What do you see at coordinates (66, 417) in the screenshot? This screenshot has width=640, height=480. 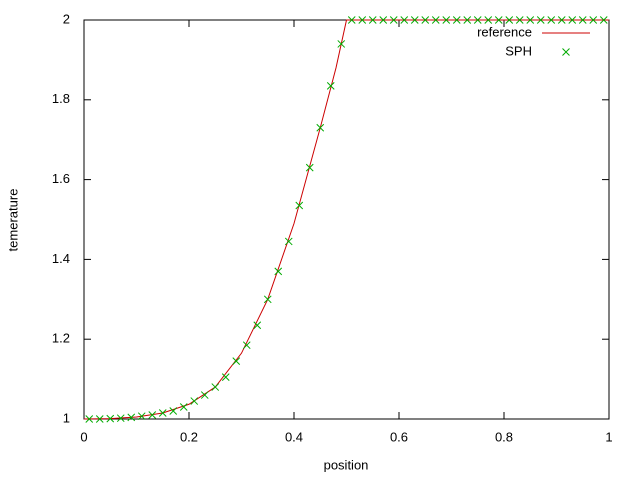 I see `y-tick-label: 1` at bounding box center [66, 417].